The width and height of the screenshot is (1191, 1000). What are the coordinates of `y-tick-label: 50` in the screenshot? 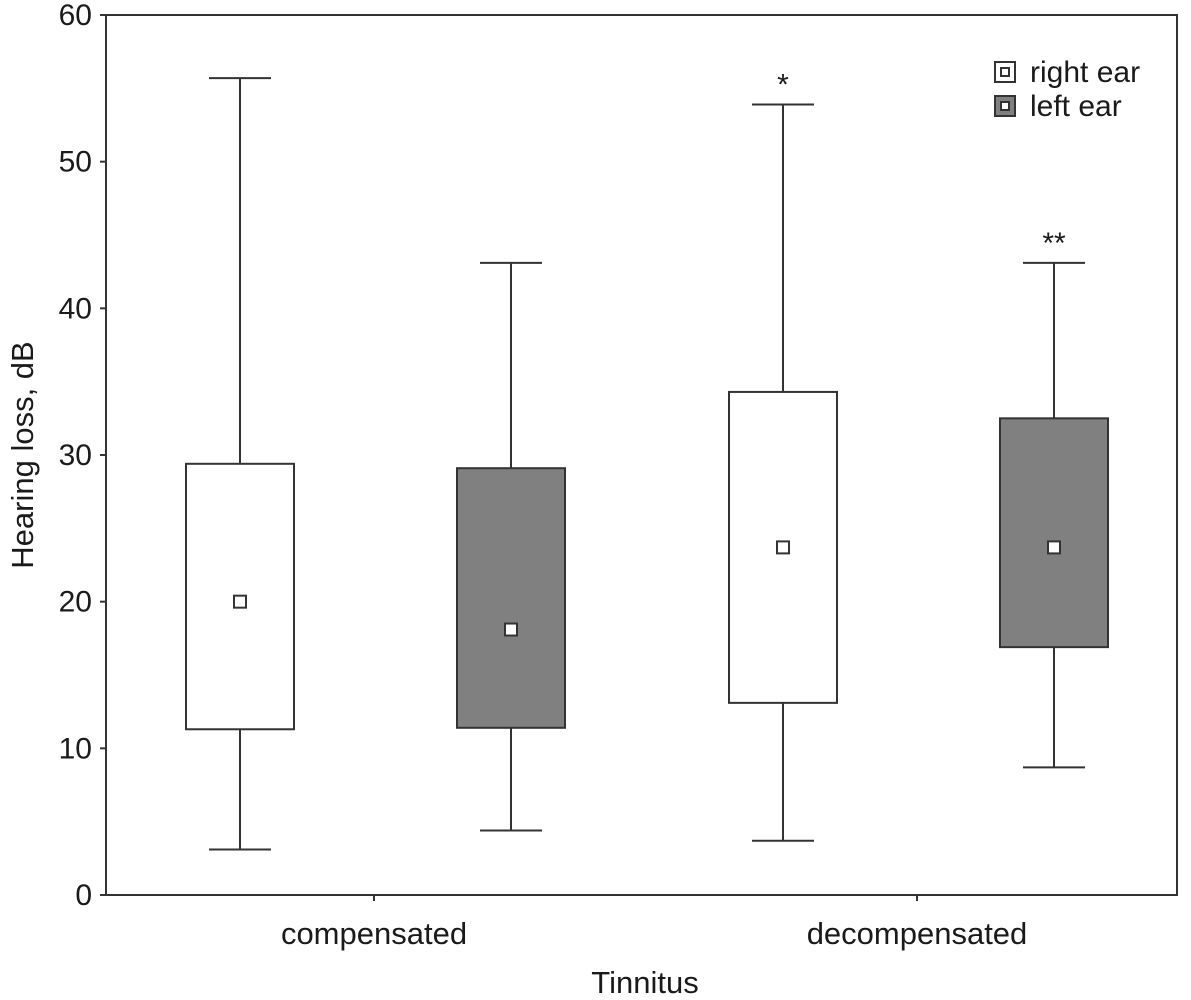 It's located at (75, 162).